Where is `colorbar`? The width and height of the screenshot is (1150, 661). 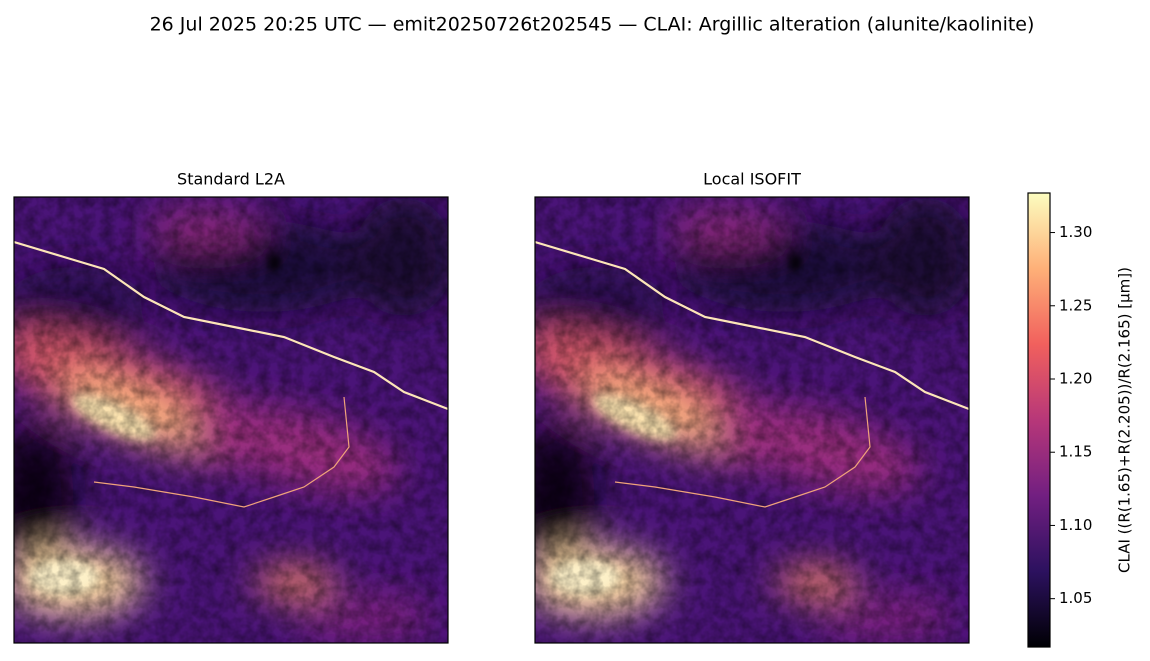 colorbar is located at coordinates (1039, 420).